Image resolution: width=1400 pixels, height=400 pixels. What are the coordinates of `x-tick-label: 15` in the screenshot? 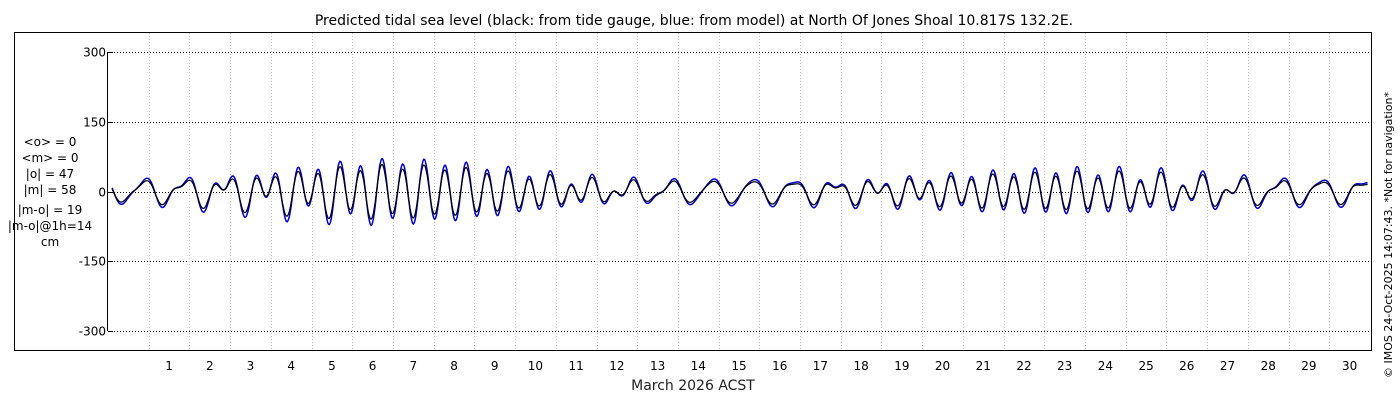 It's located at (738, 366).